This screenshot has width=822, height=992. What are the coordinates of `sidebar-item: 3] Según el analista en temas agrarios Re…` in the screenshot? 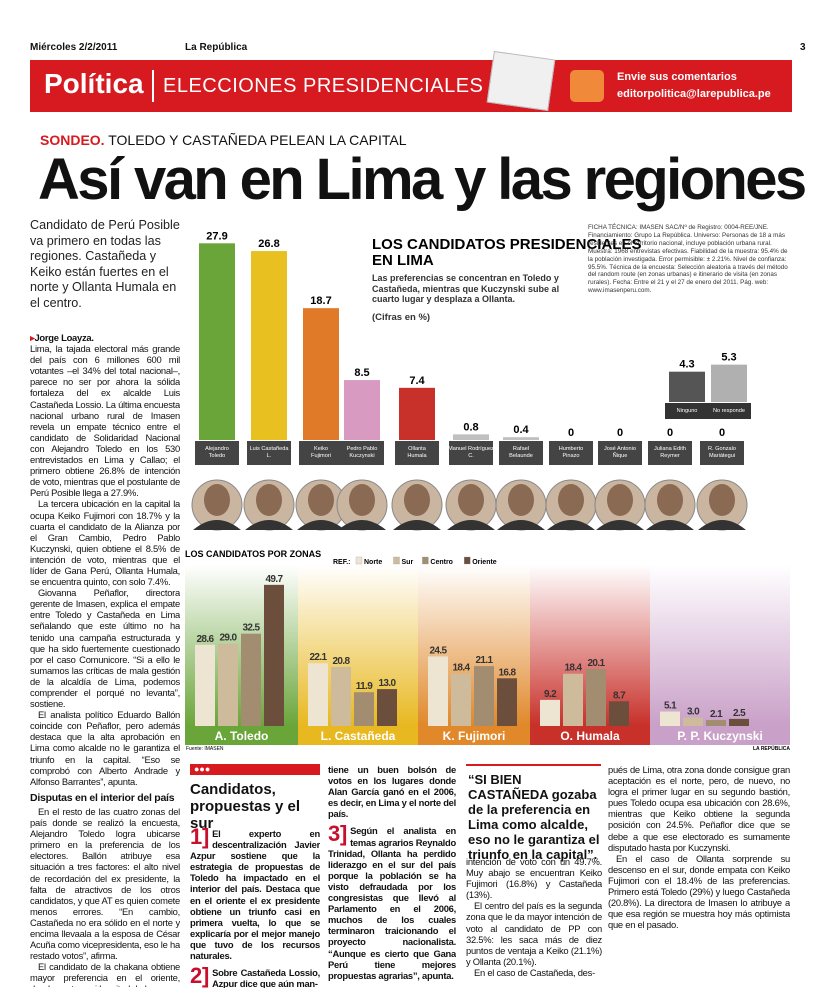 It's located at (392, 902).